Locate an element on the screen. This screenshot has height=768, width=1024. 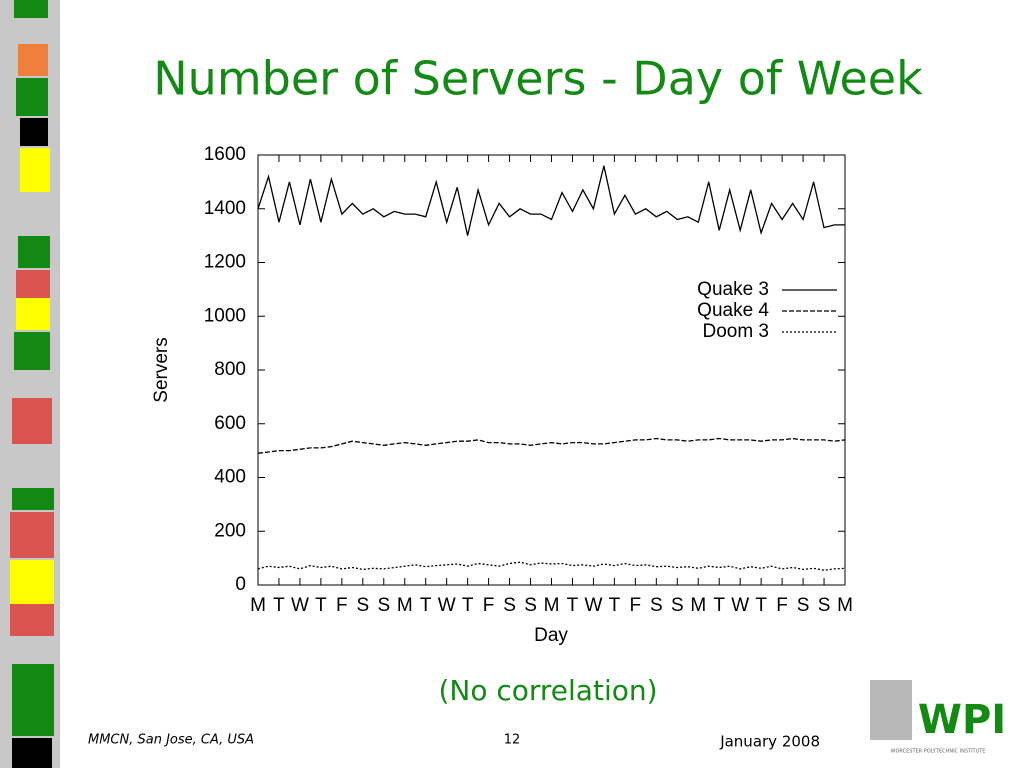
y-tick-label: 1600 is located at coordinates (225, 154).